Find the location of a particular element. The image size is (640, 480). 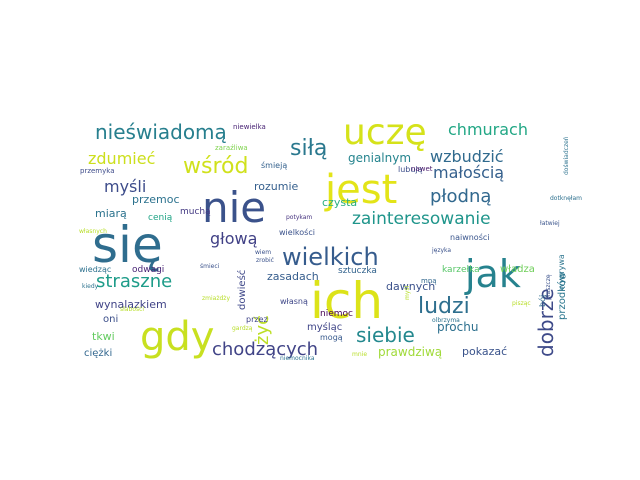

word-10: nieświadomą is located at coordinates (161, 132).